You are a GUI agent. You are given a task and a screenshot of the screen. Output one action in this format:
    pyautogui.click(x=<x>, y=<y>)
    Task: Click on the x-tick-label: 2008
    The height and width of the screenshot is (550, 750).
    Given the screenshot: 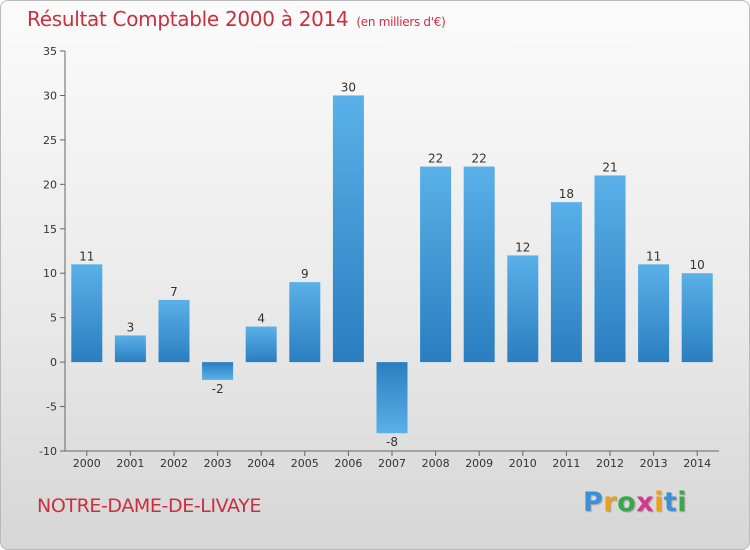 What is the action you would take?
    pyautogui.click(x=436, y=463)
    